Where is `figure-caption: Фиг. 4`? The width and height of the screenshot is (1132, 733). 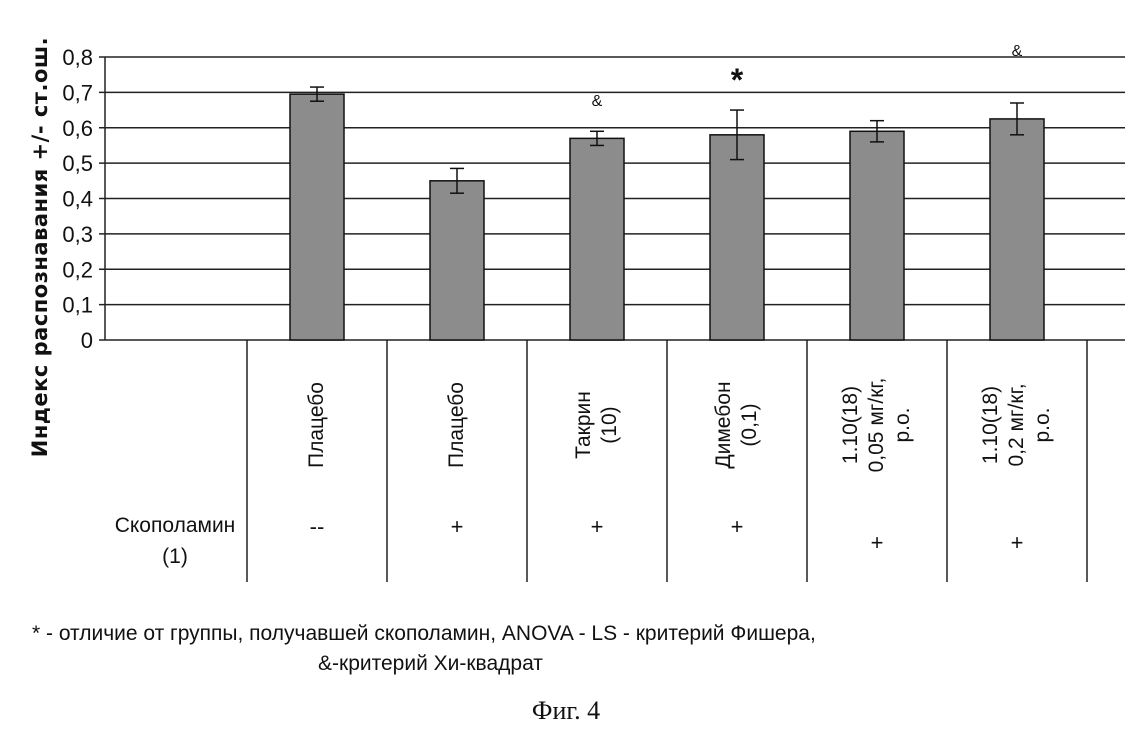
figure-caption: Фиг. 4 is located at coordinates (566, 711).